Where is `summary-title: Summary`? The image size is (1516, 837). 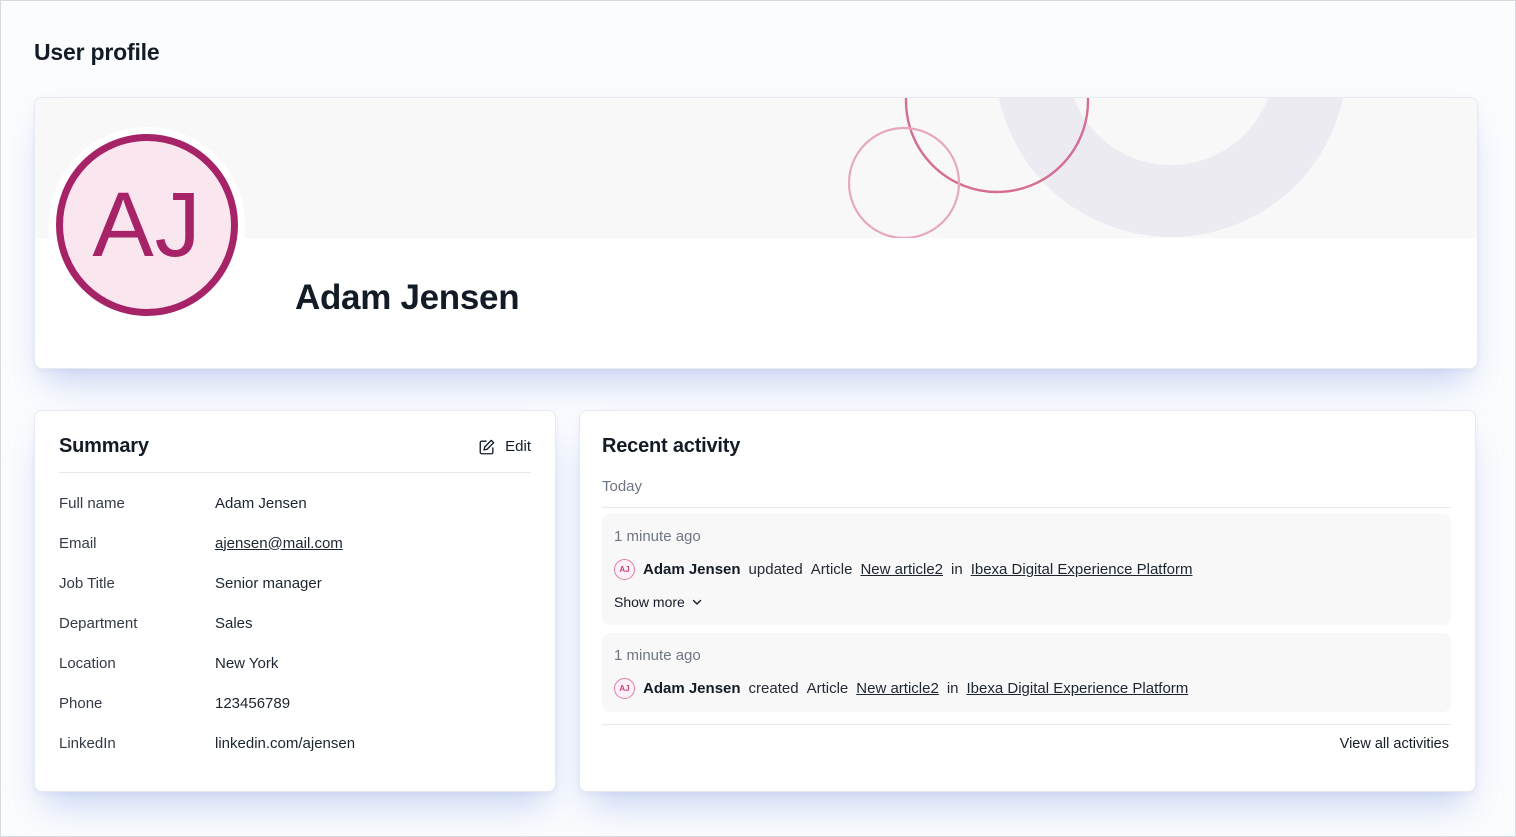
summary-title: Summary is located at coordinates (104, 446).